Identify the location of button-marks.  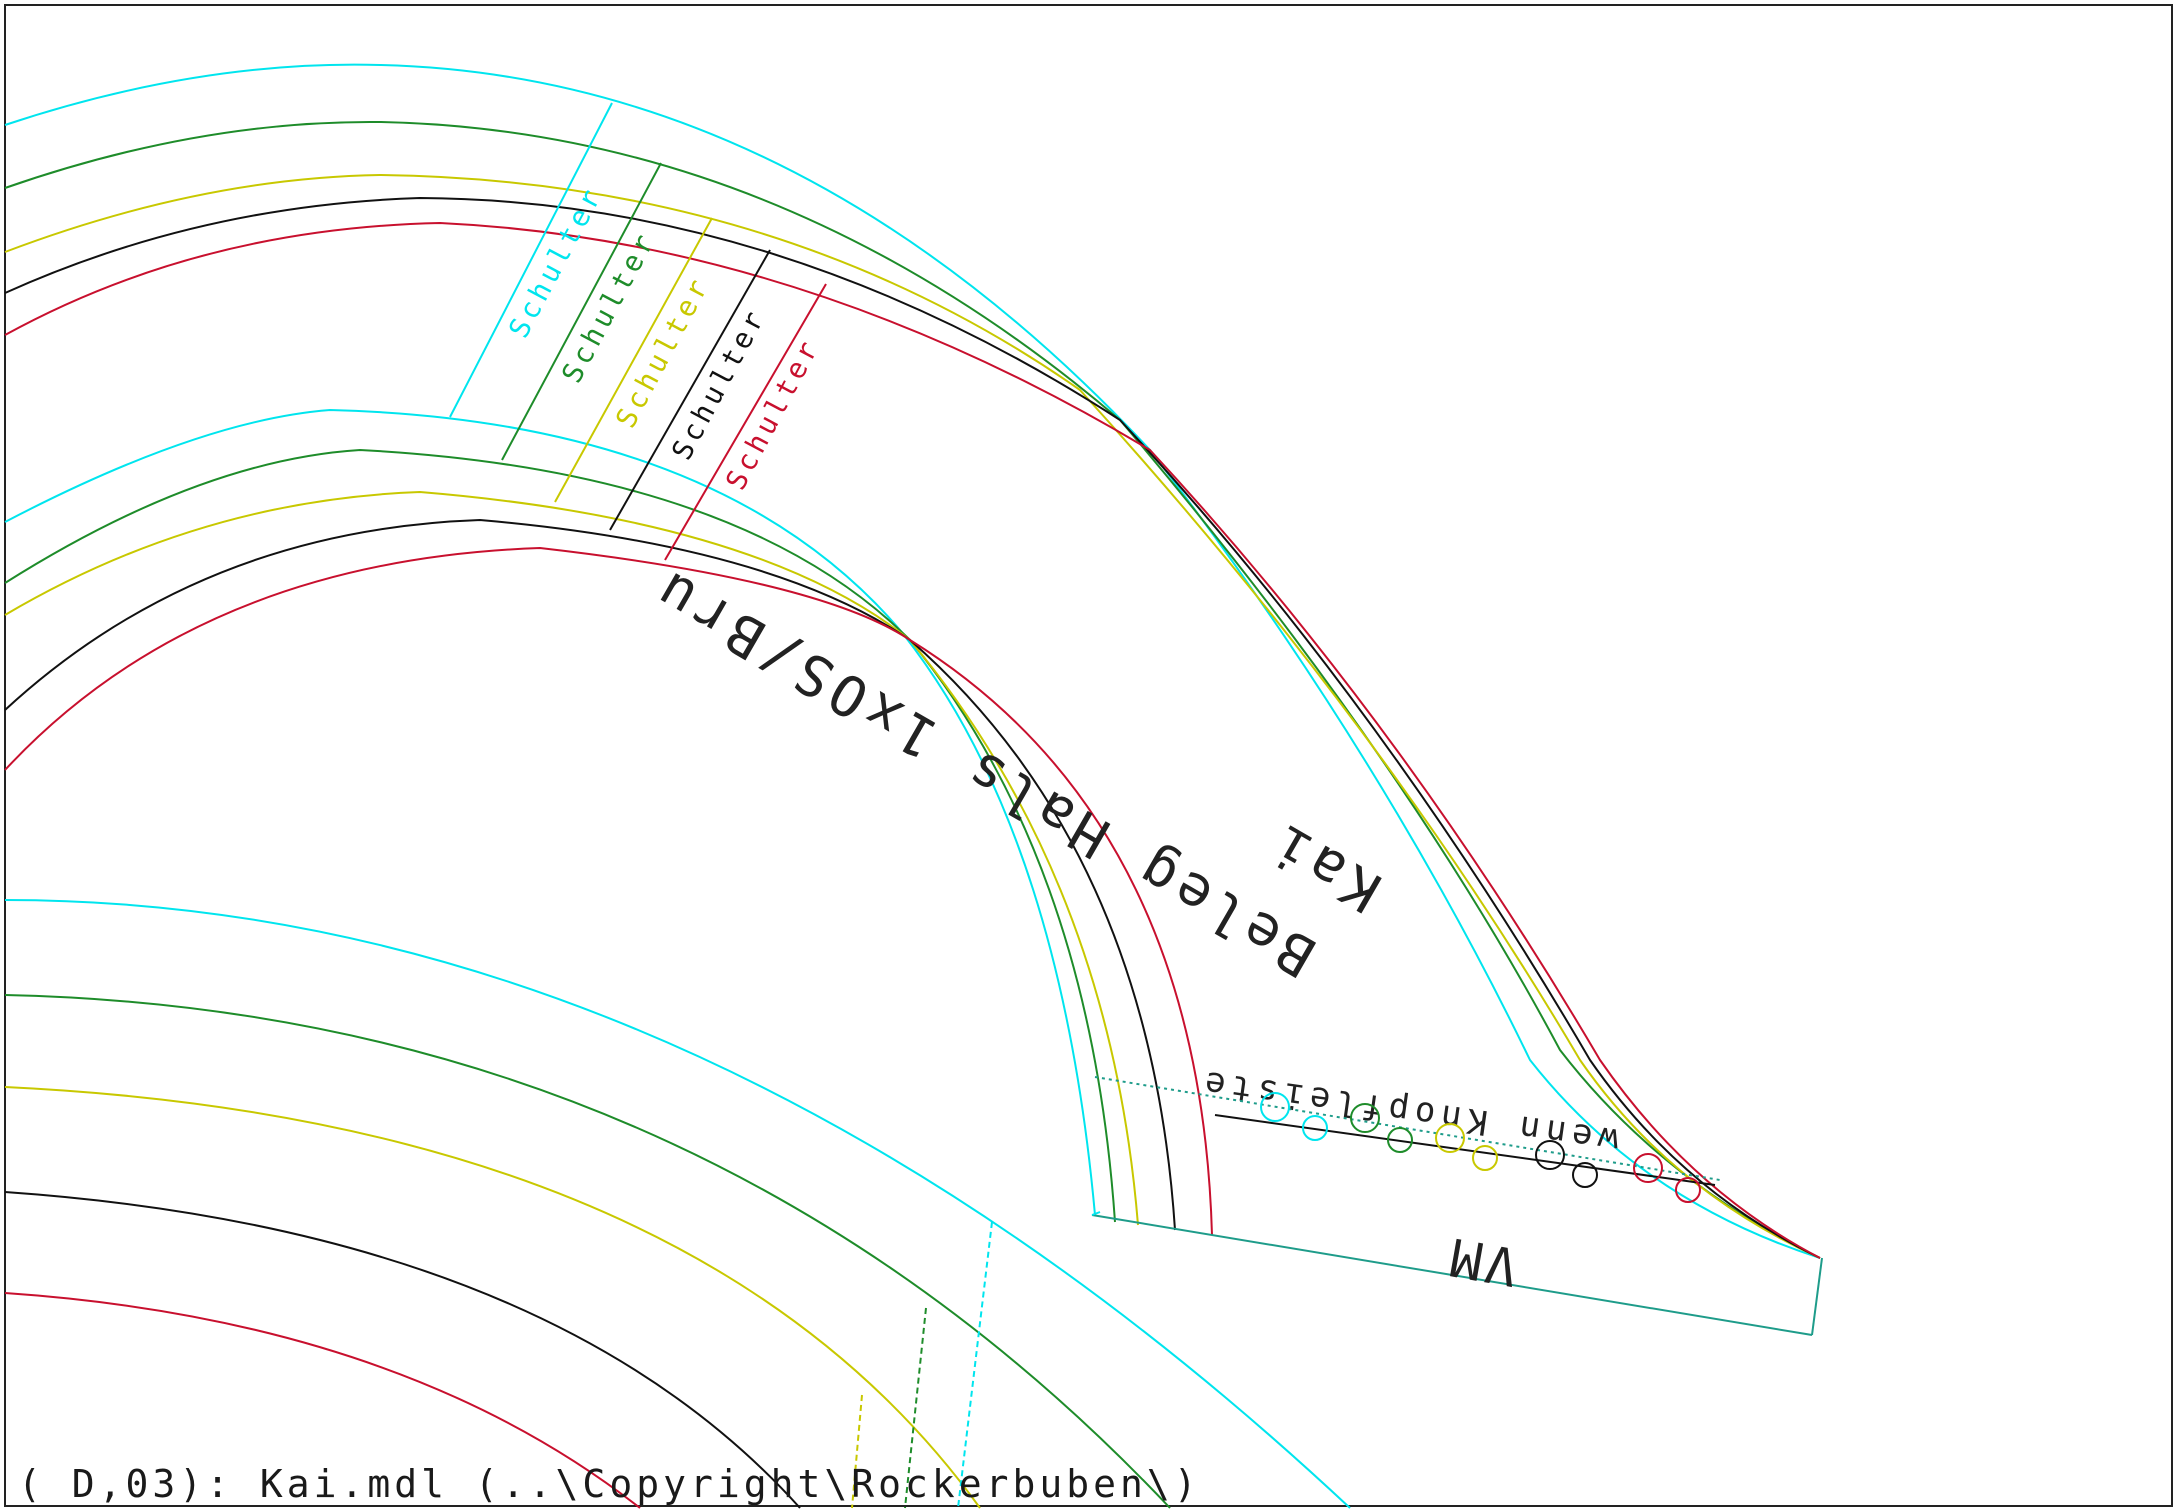
(1480, 1147).